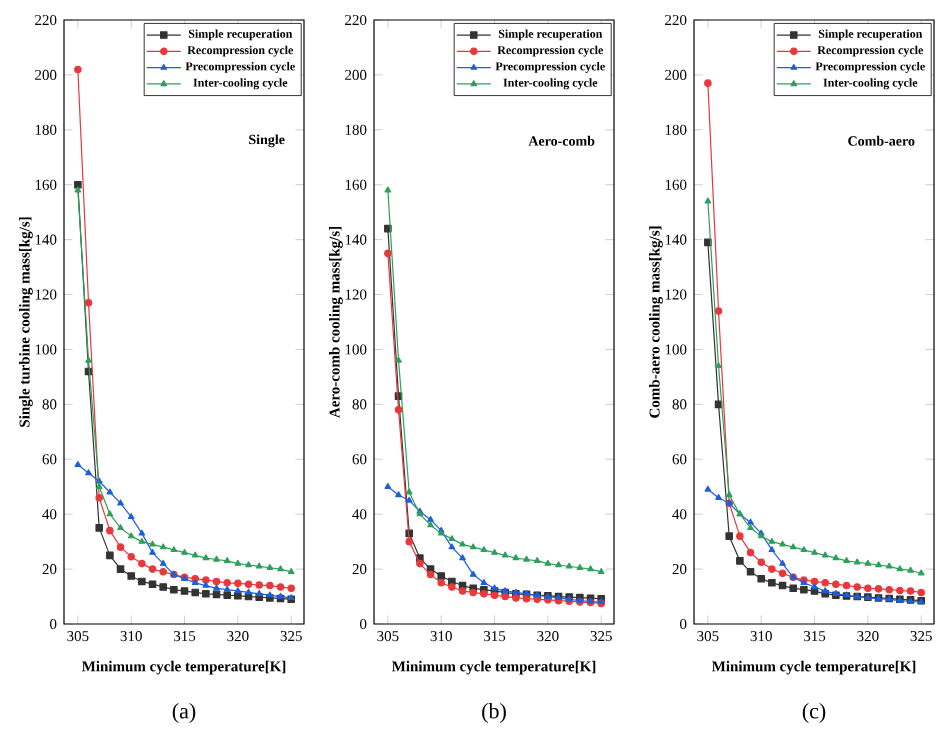 The width and height of the screenshot is (948, 740). I want to click on text: (a), so click(184, 713).